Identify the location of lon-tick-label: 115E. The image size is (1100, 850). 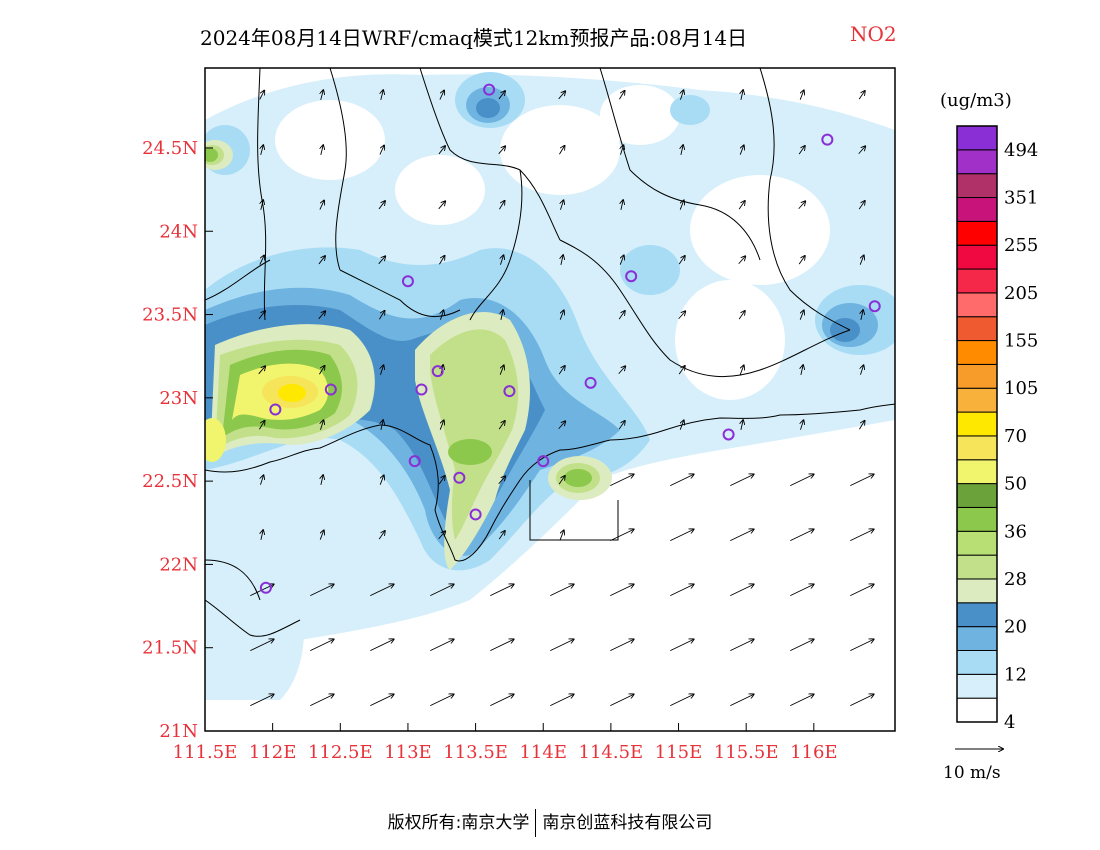
(679, 752).